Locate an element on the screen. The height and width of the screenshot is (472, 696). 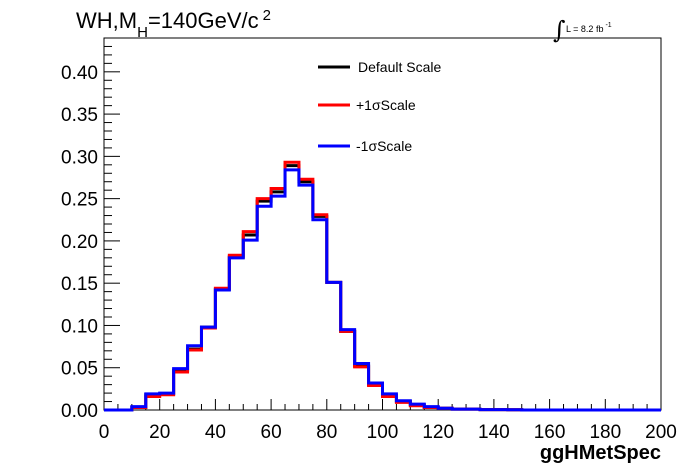
y-tick-label: 0.40 is located at coordinates (79, 73).